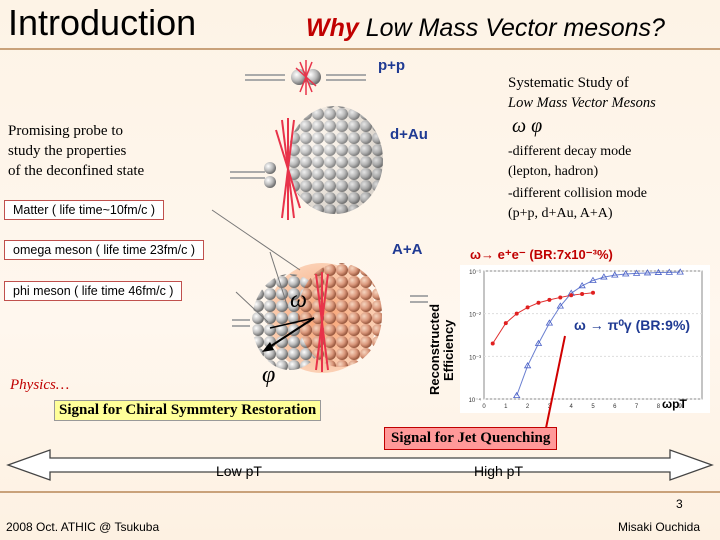 Image resolution: width=720 pixels, height=540 pixels. What do you see at coordinates (83, 527) in the screenshot?
I see `footer-left: 2008 Oct. ATHIC @ Tsukuba` at bounding box center [83, 527].